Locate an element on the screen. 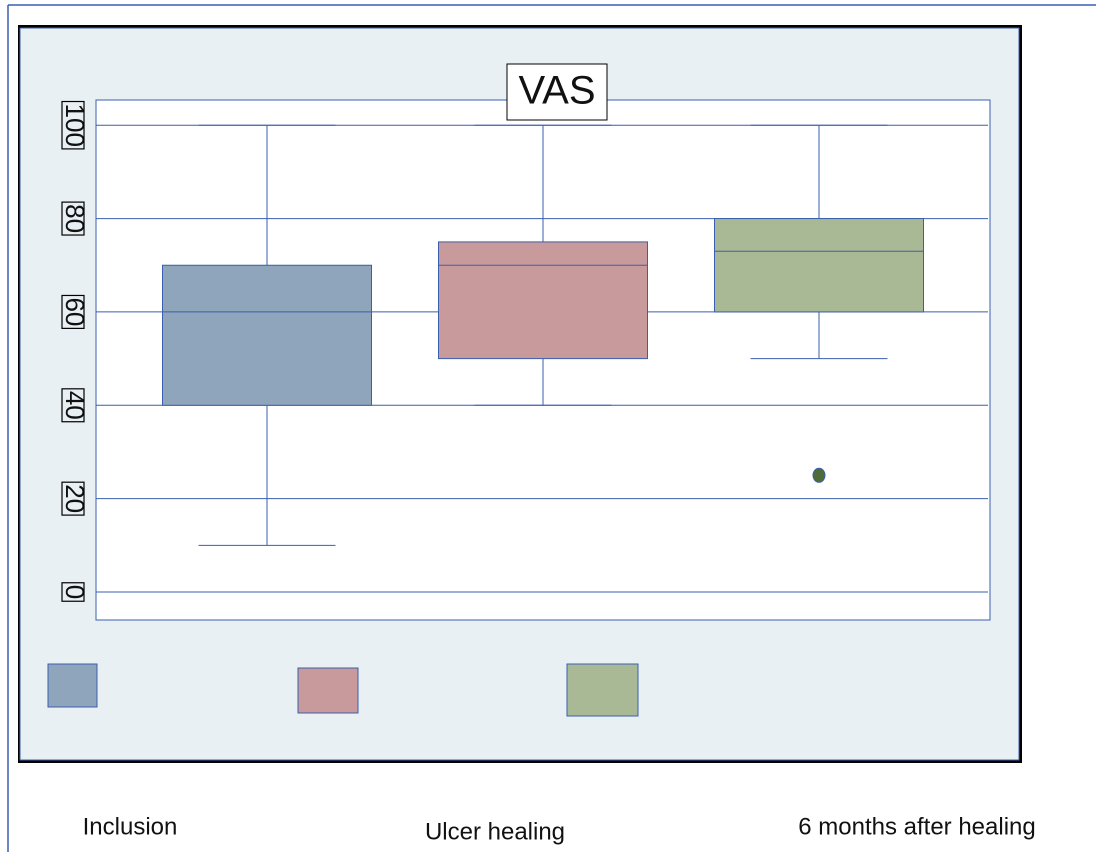 The image size is (1096, 852). chart-title: VAS is located at coordinates (556, 91).